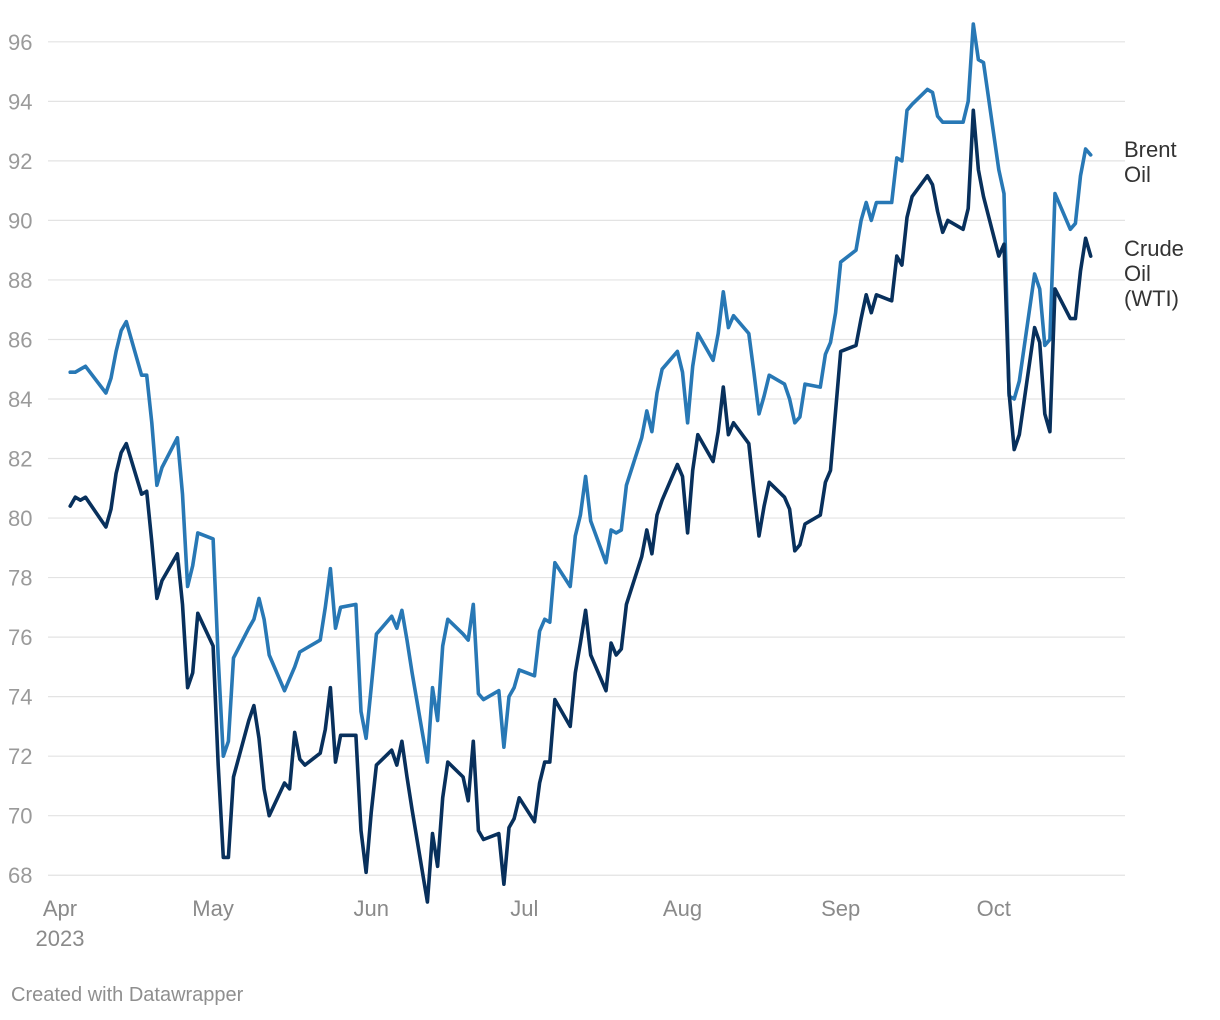  What do you see at coordinates (1154, 224) in the screenshot?
I see `series-labels: Brent Oil Crude Oil (WTI)` at bounding box center [1154, 224].